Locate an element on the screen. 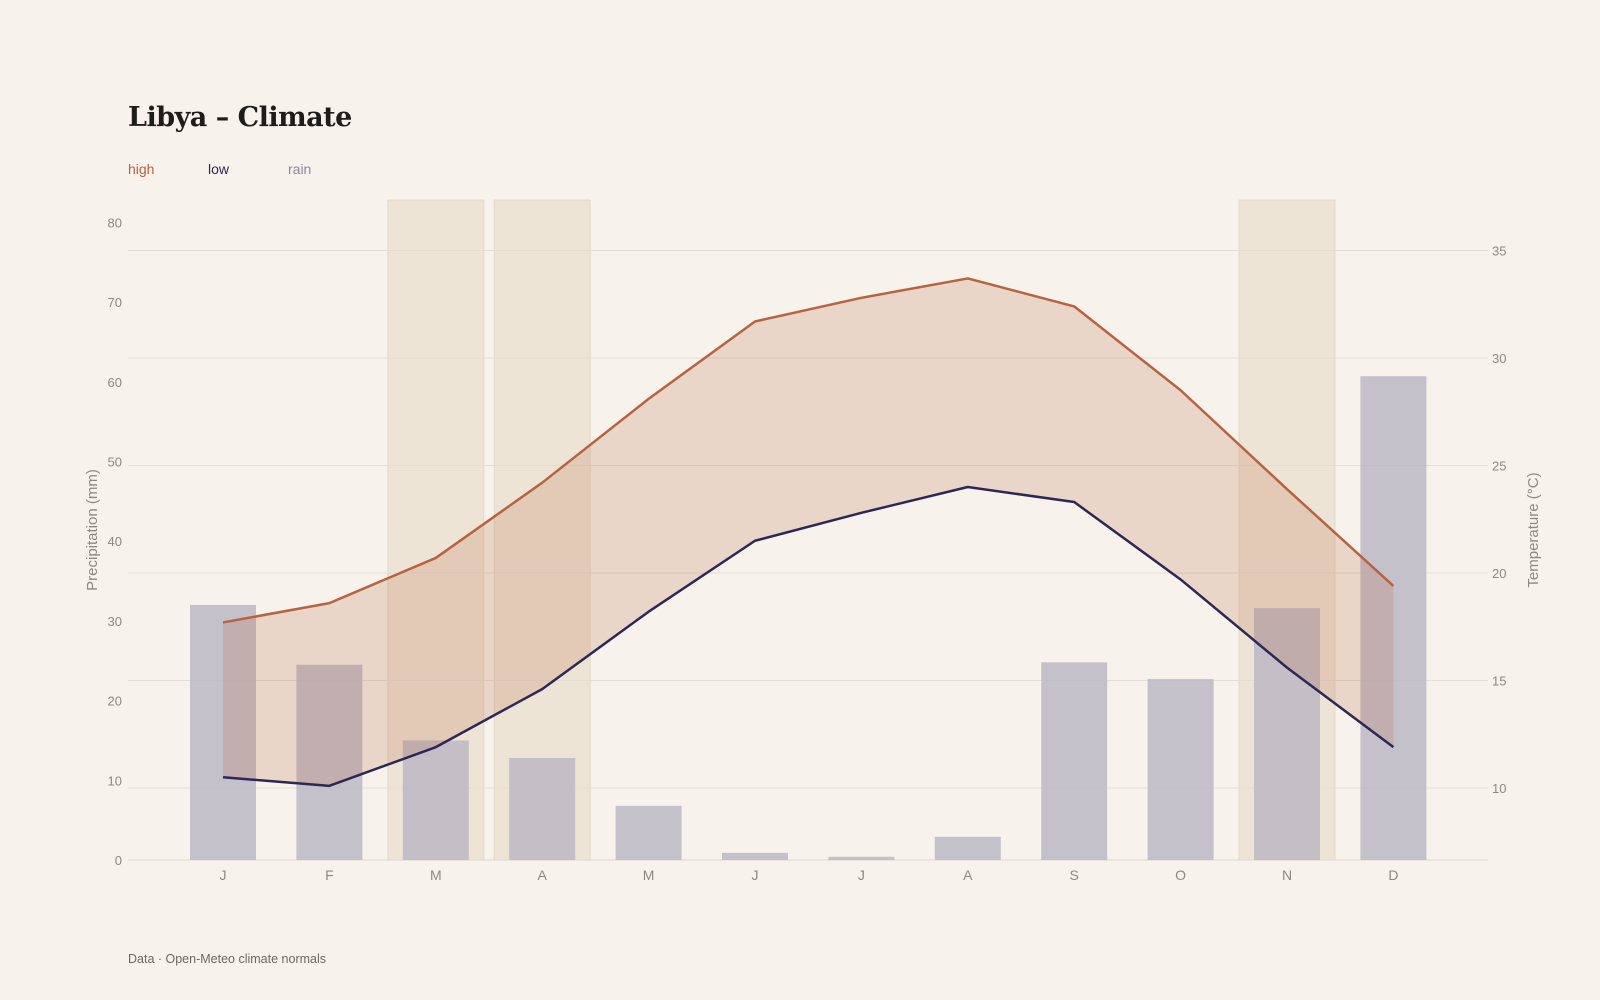 This screenshot has height=1000, width=1600. right-axis-tick: 35 is located at coordinates (1499, 251).